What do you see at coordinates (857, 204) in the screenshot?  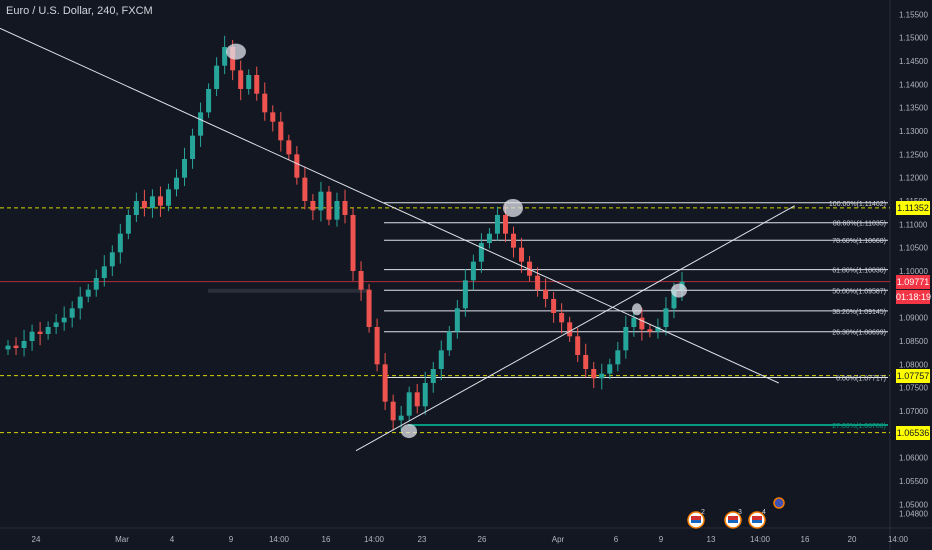 I see `fib-label: 100.00%(1.11462)` at bounding box center [857, 204].